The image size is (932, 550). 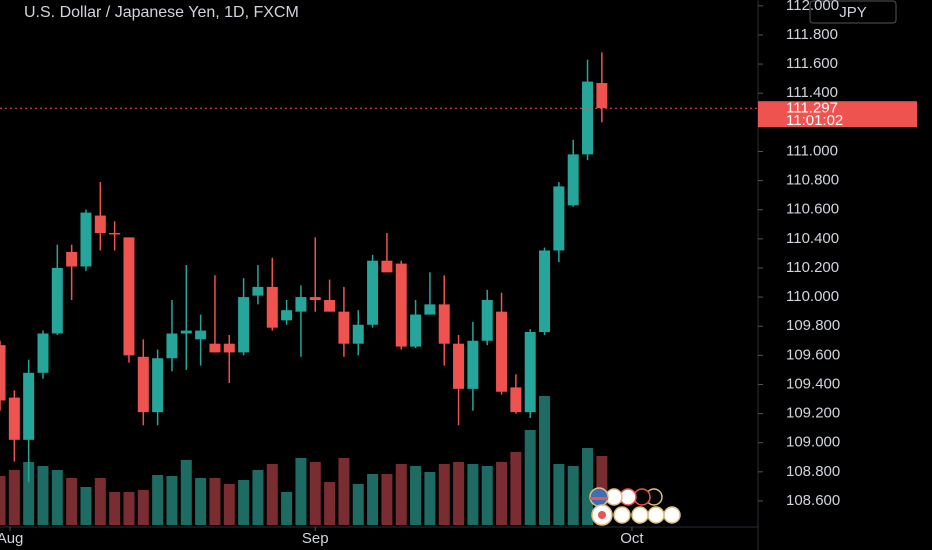 I want to click on y-tick-label: 110.800, so click(x=812, y=180).